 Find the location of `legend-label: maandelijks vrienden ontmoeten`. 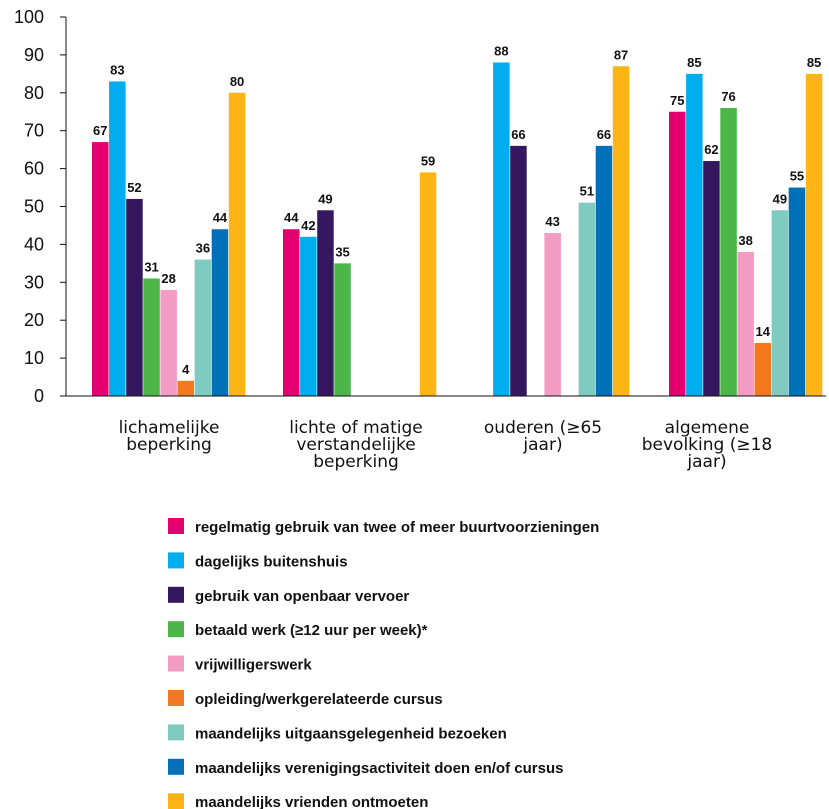

legend-label: maandelijks vrienden ontmoeten is located at coordinates (311, 801).